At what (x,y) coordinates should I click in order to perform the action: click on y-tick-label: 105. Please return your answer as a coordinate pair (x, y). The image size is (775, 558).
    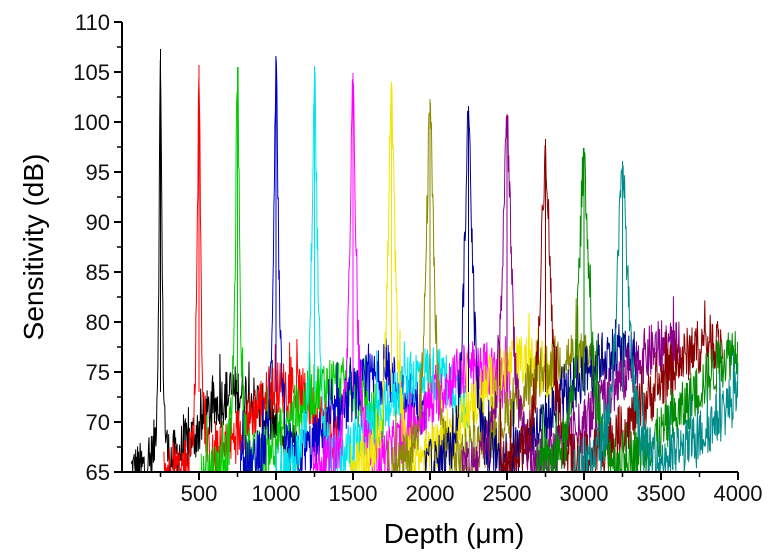
    Looking at the image, I should click on (91, 72).